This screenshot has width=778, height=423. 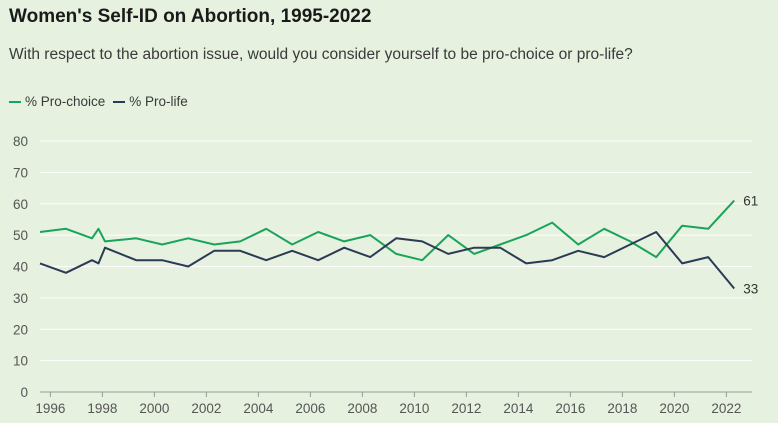 I want to click on x-tick-label-2020: 2020, so click(x=674, y=408).